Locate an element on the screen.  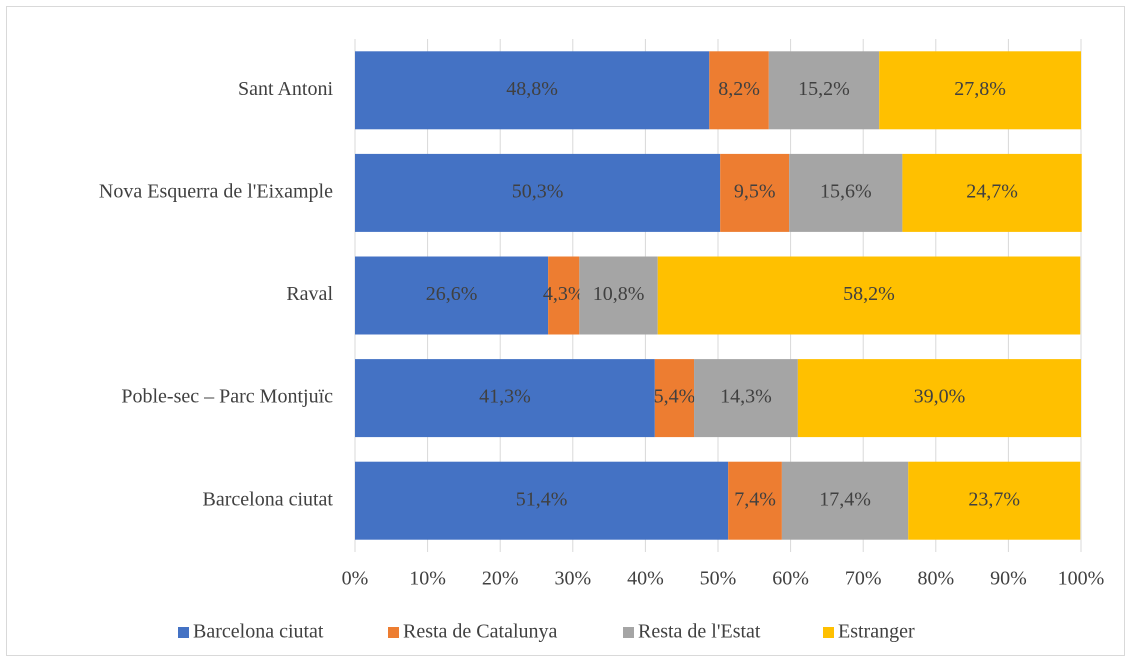
x-tick-label: 20% is located at coordinates (500, 579).